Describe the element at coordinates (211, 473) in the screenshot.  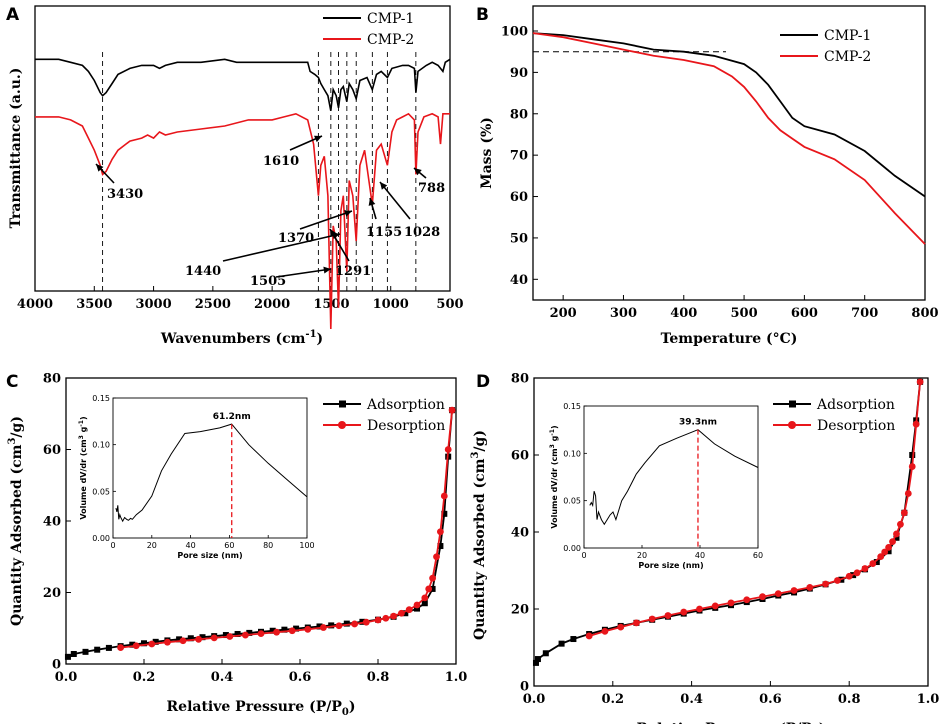
I see `panel-c-inset-line` at that location.